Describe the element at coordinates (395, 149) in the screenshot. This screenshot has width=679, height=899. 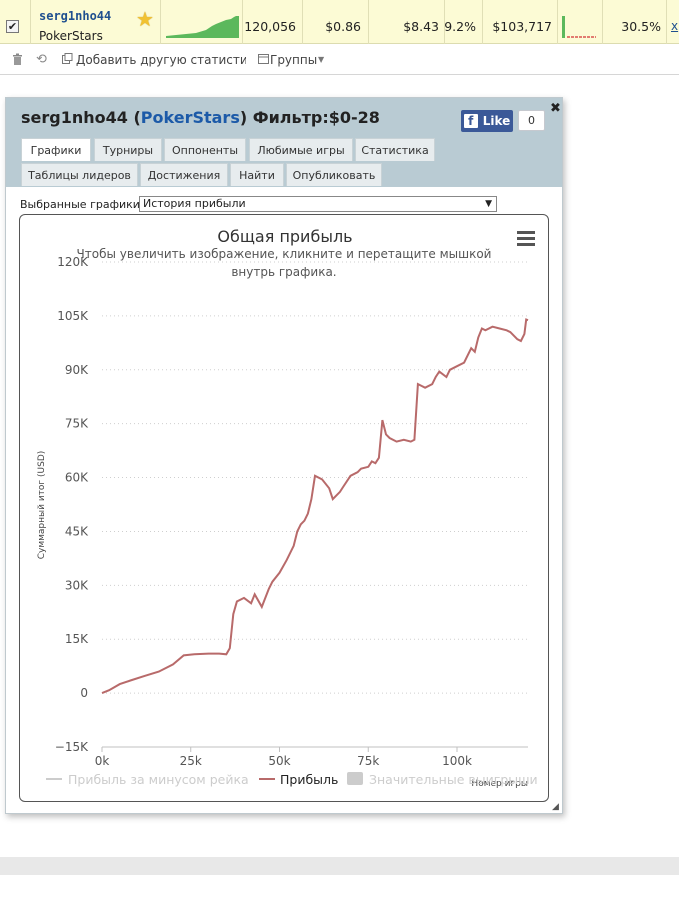
I see `tab-statistics: Статистика` at that location.